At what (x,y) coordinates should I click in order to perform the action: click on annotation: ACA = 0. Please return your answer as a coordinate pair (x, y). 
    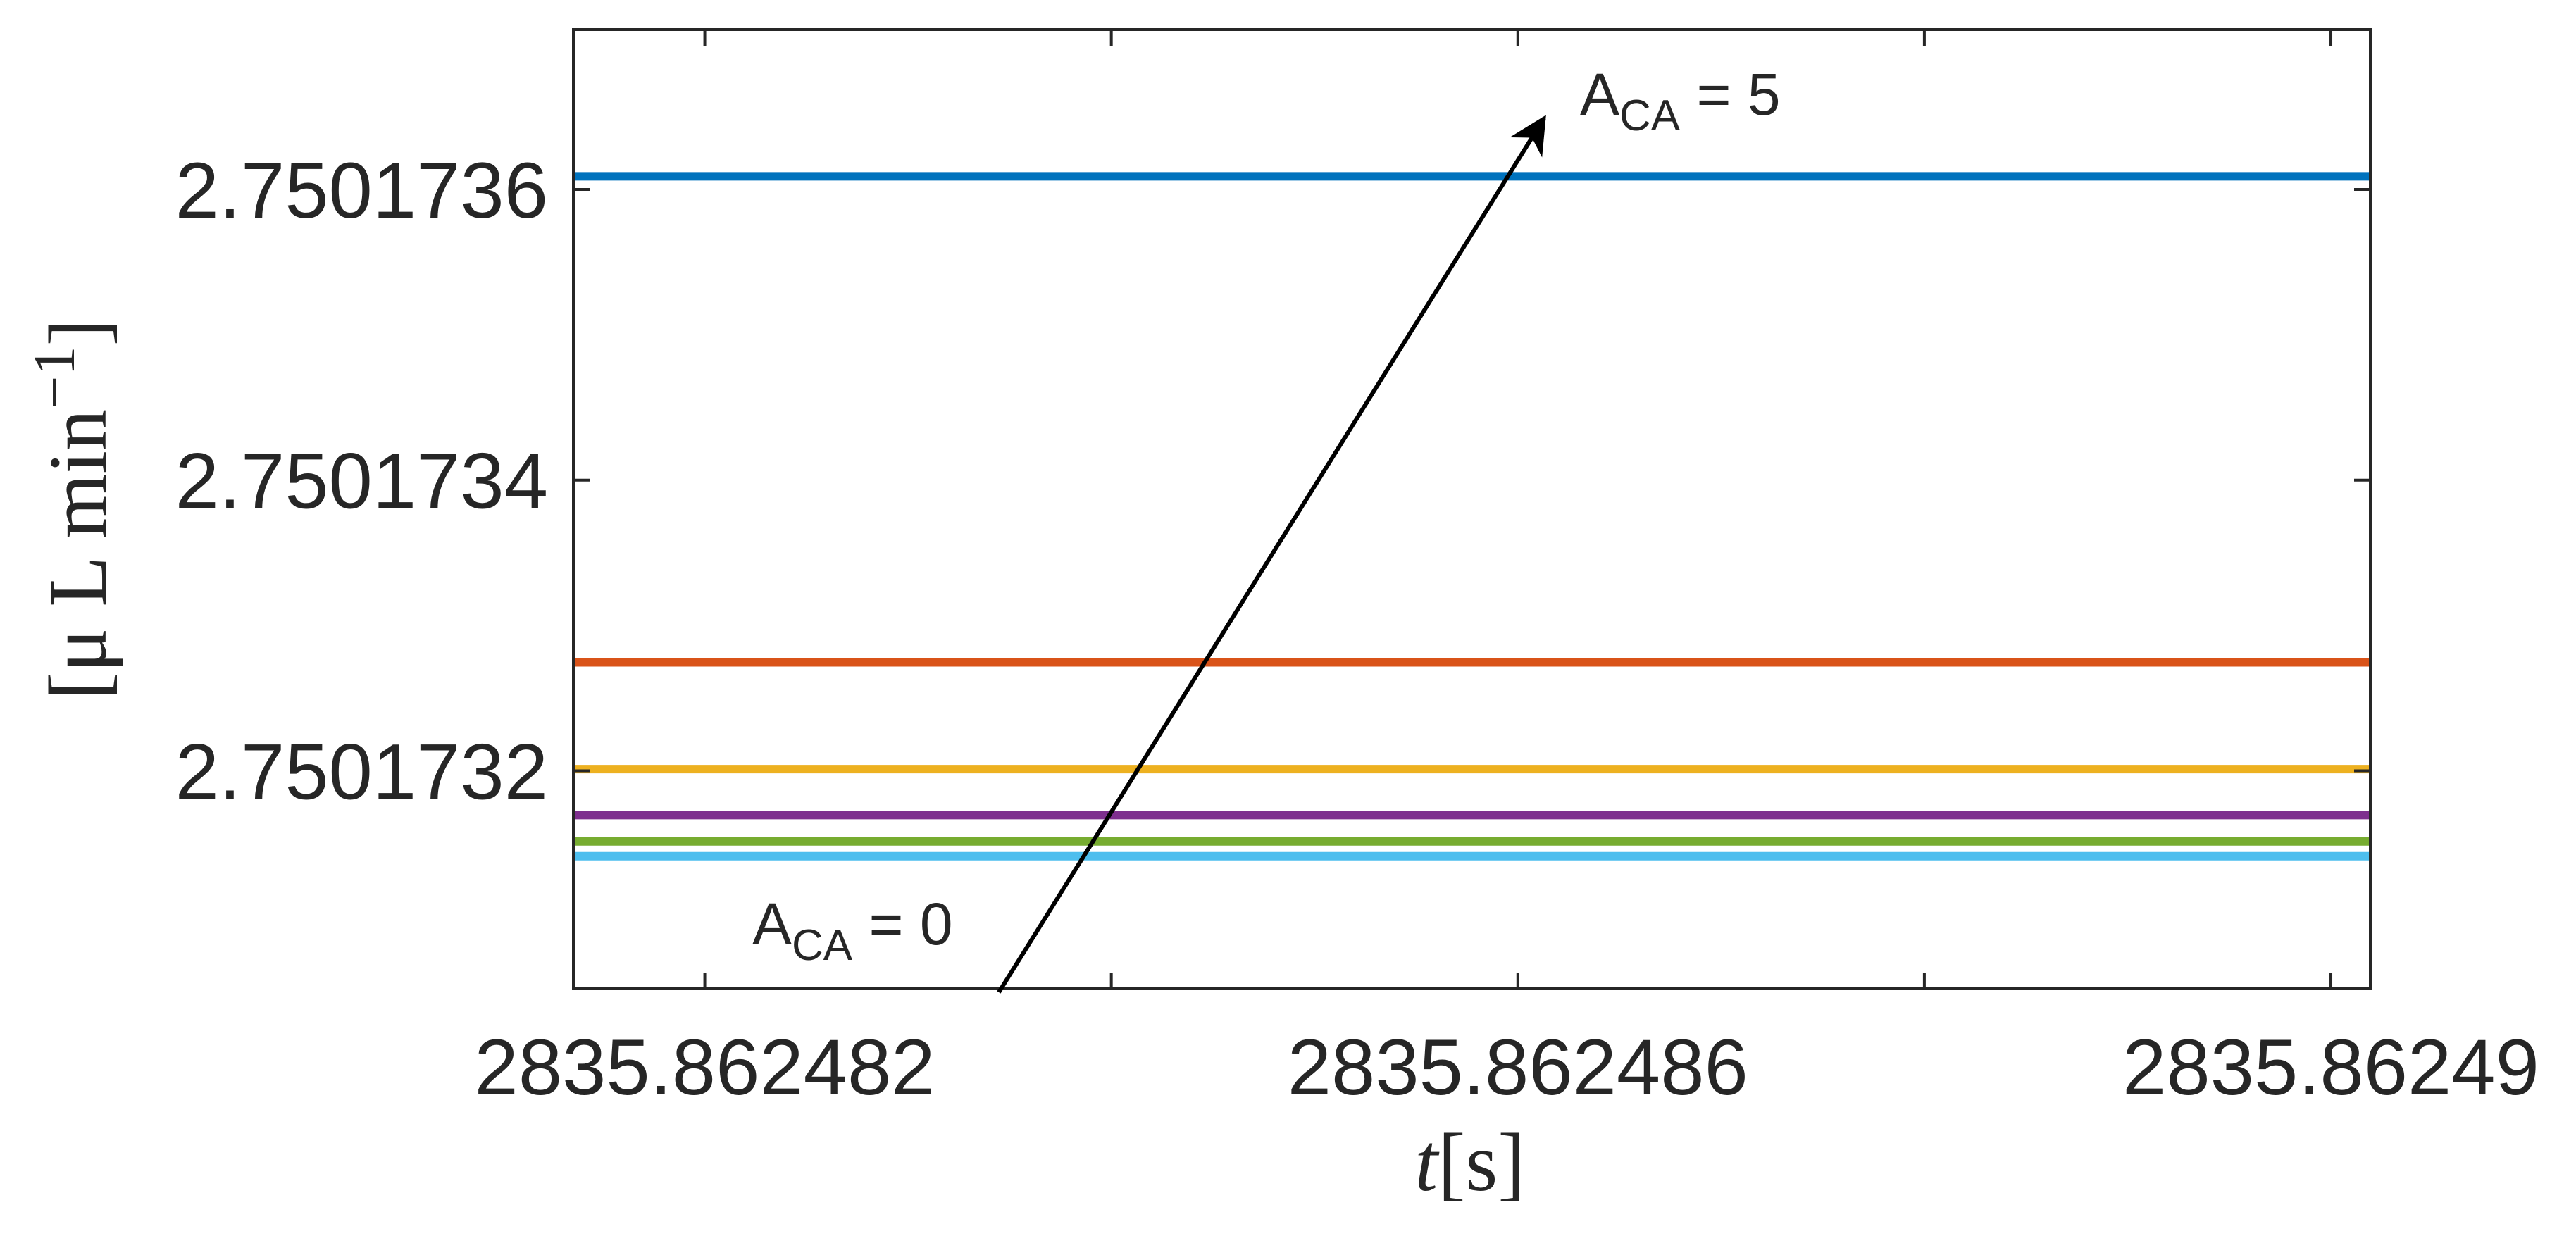
    Looking at the image, I should click on (852, 930).